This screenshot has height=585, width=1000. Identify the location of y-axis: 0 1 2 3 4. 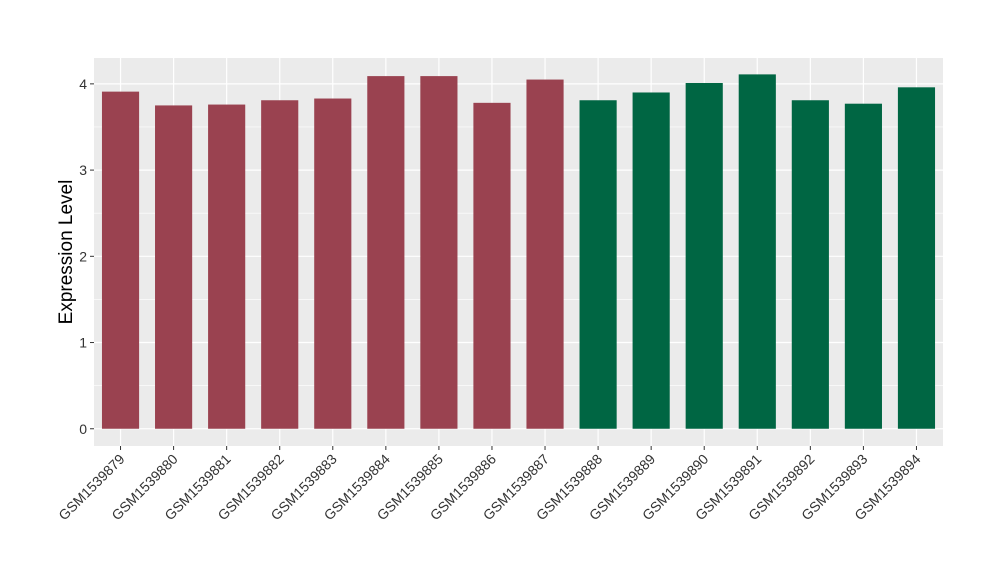
(86, 256).